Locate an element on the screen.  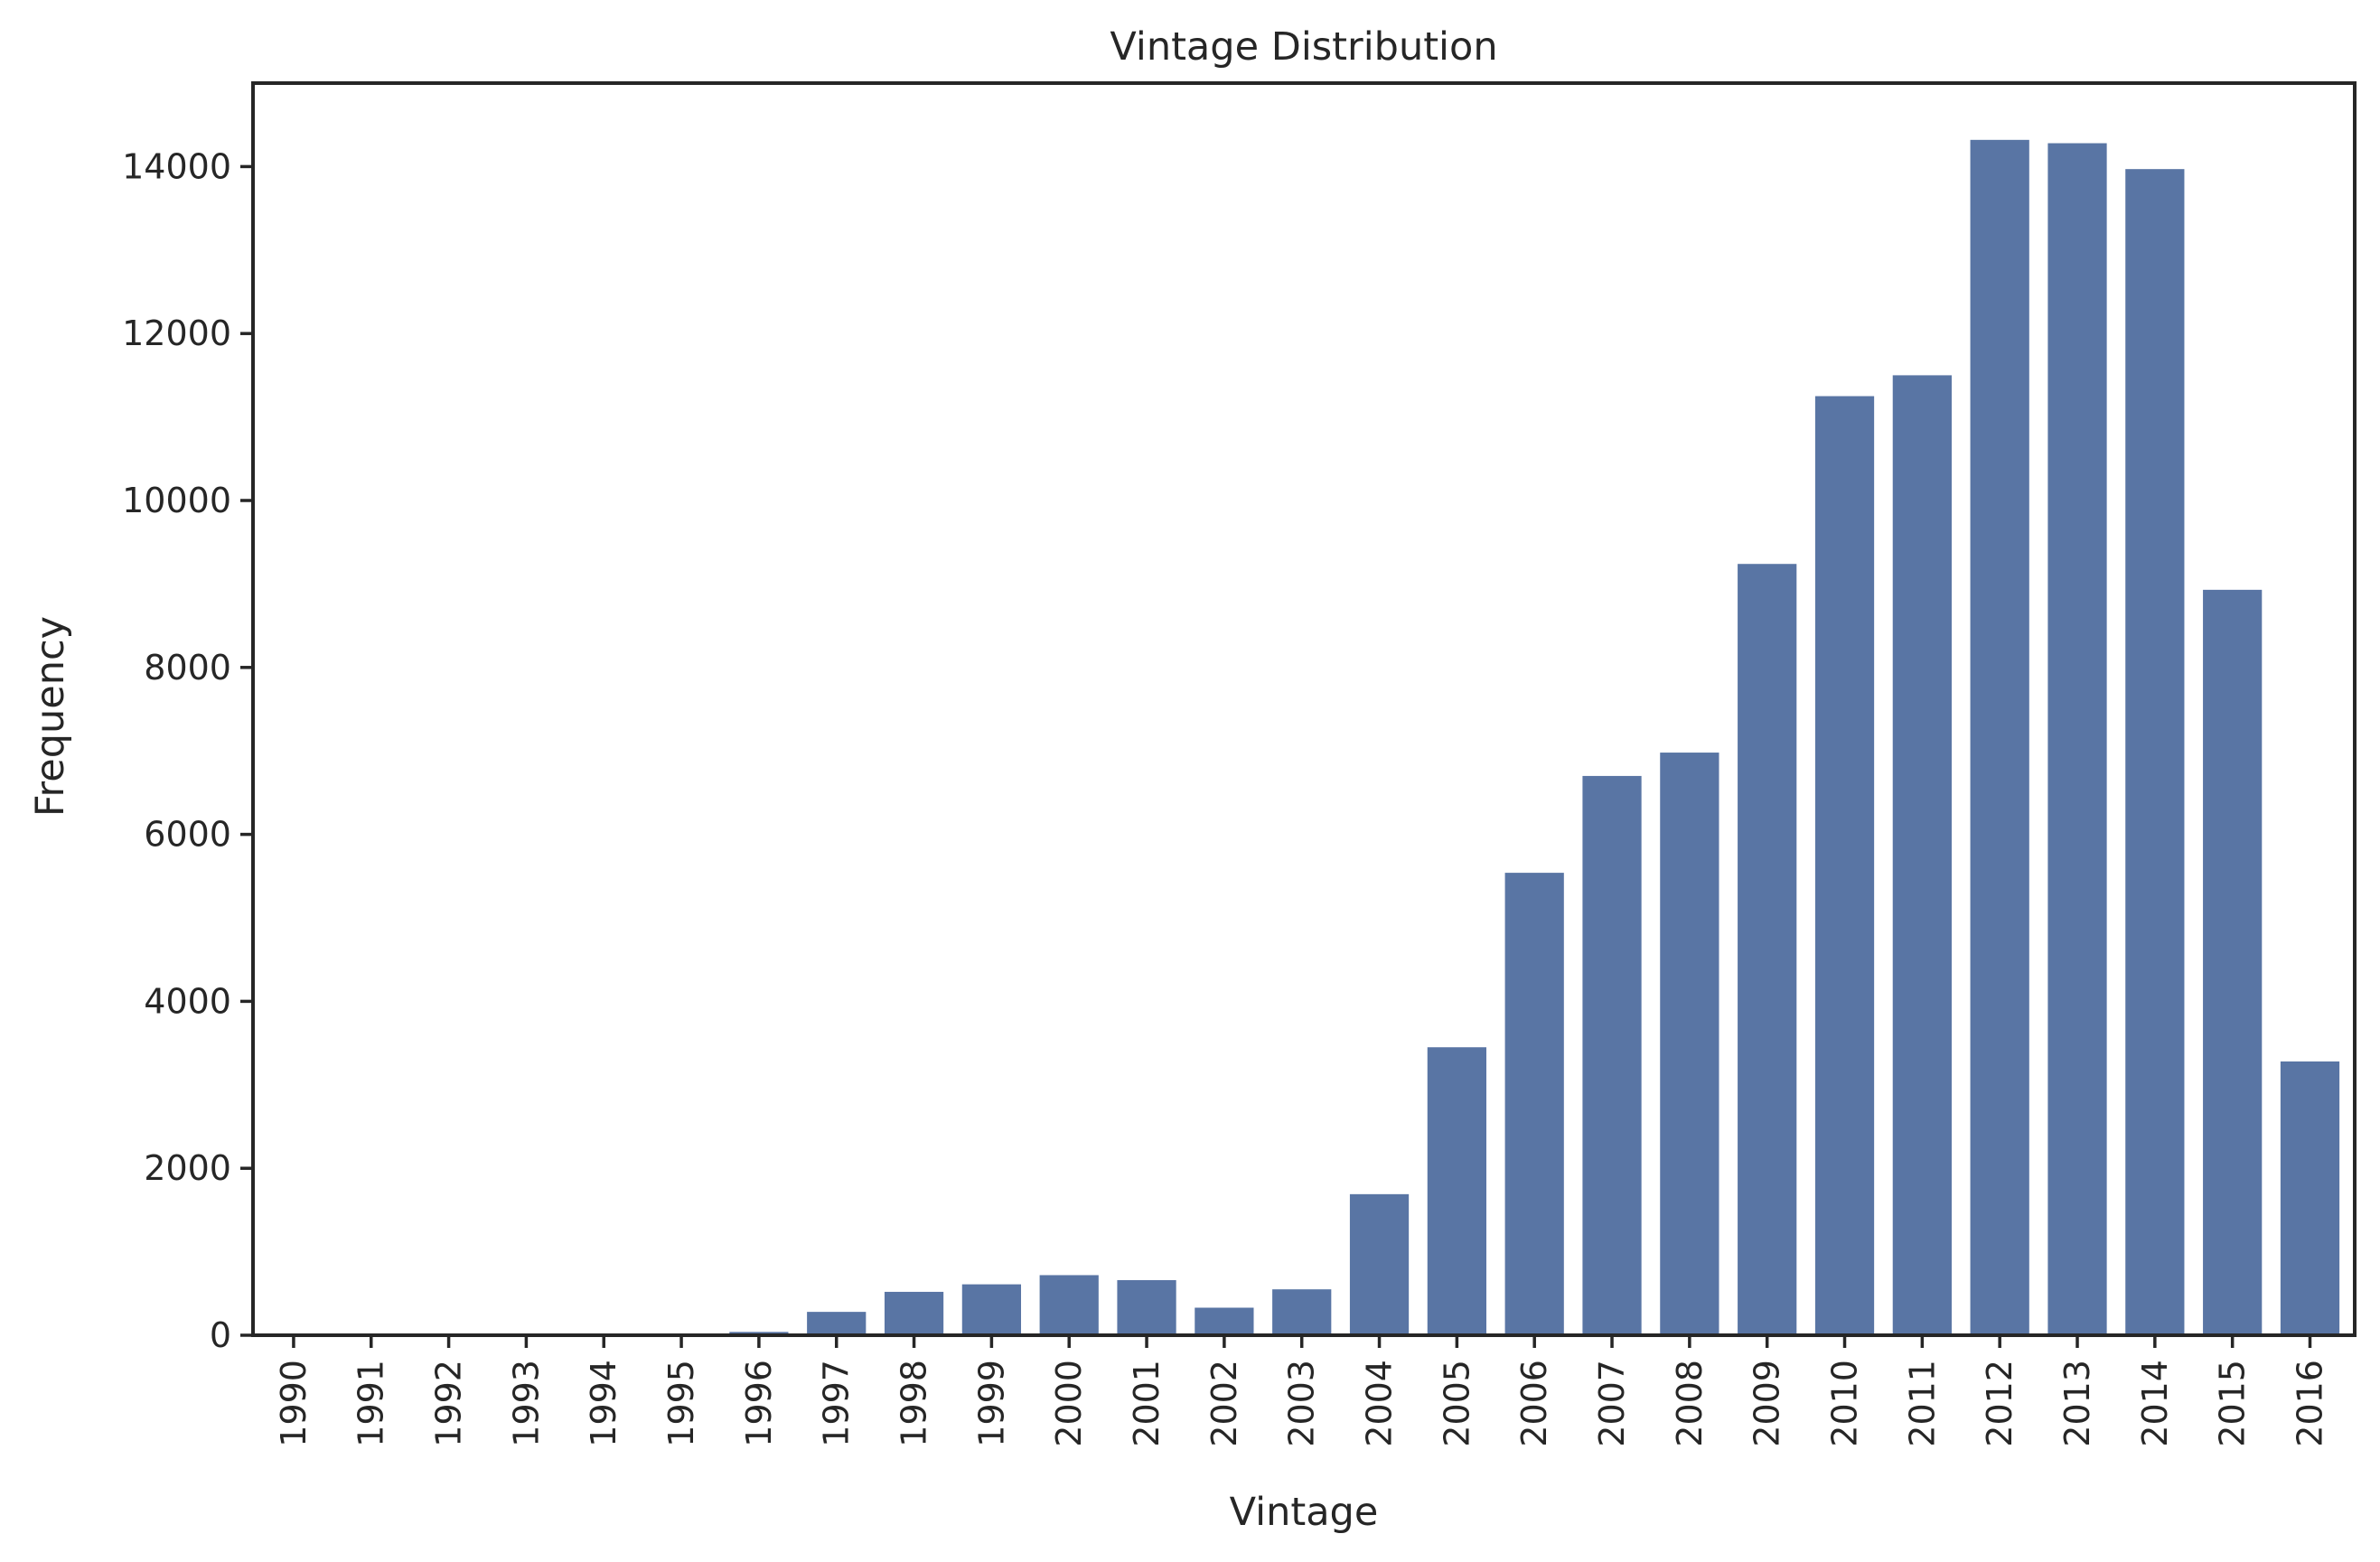
x-tick-label-2010: 2010 is located at coordinates (1845, 1403).